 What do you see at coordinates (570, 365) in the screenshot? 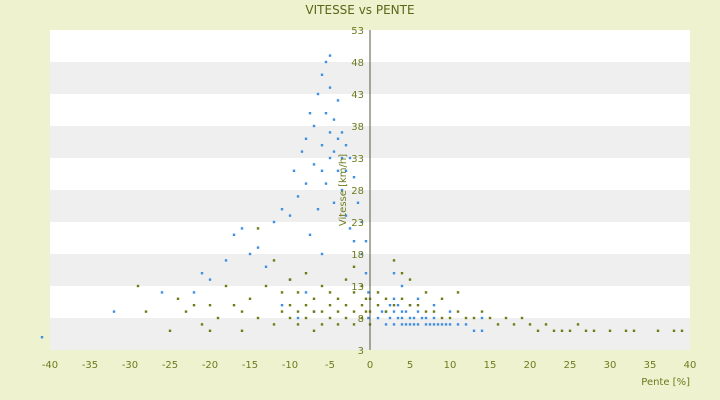
I see `x-tick-label: 25` at bounding box center [570, 365].